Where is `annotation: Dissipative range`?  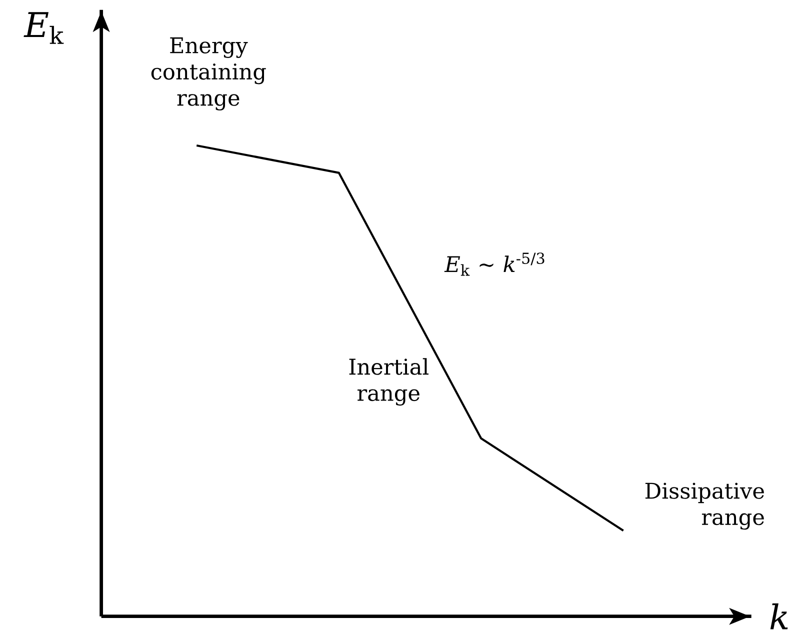
annotation: Dissipative range is located at coordinates (704, 506).